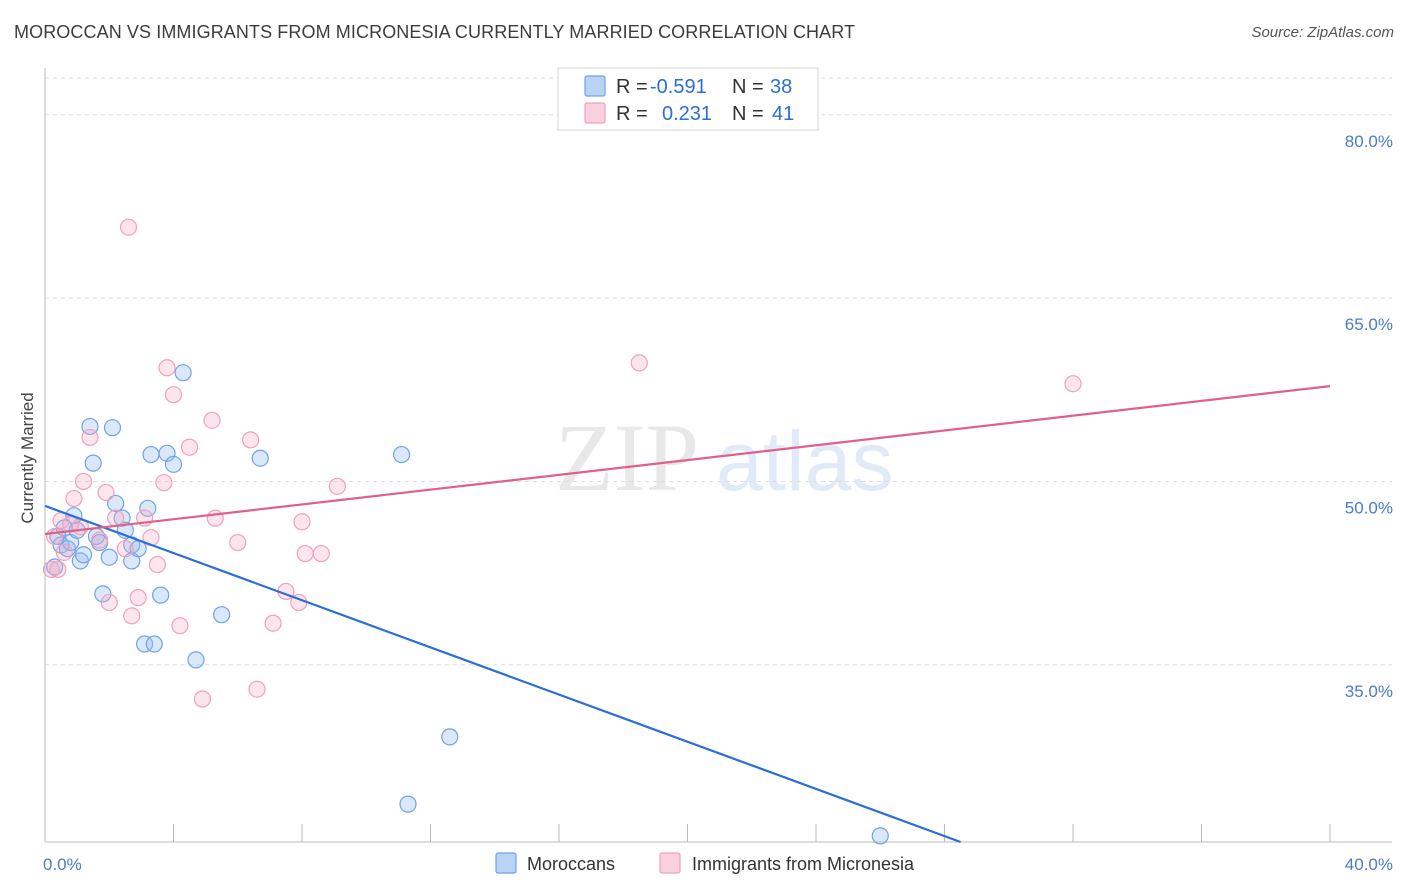  What do you see at coordinates (1369, 324) in the screenshot?
I see `y-tick-label: 65.0%` at bounding box center [1369, 324].